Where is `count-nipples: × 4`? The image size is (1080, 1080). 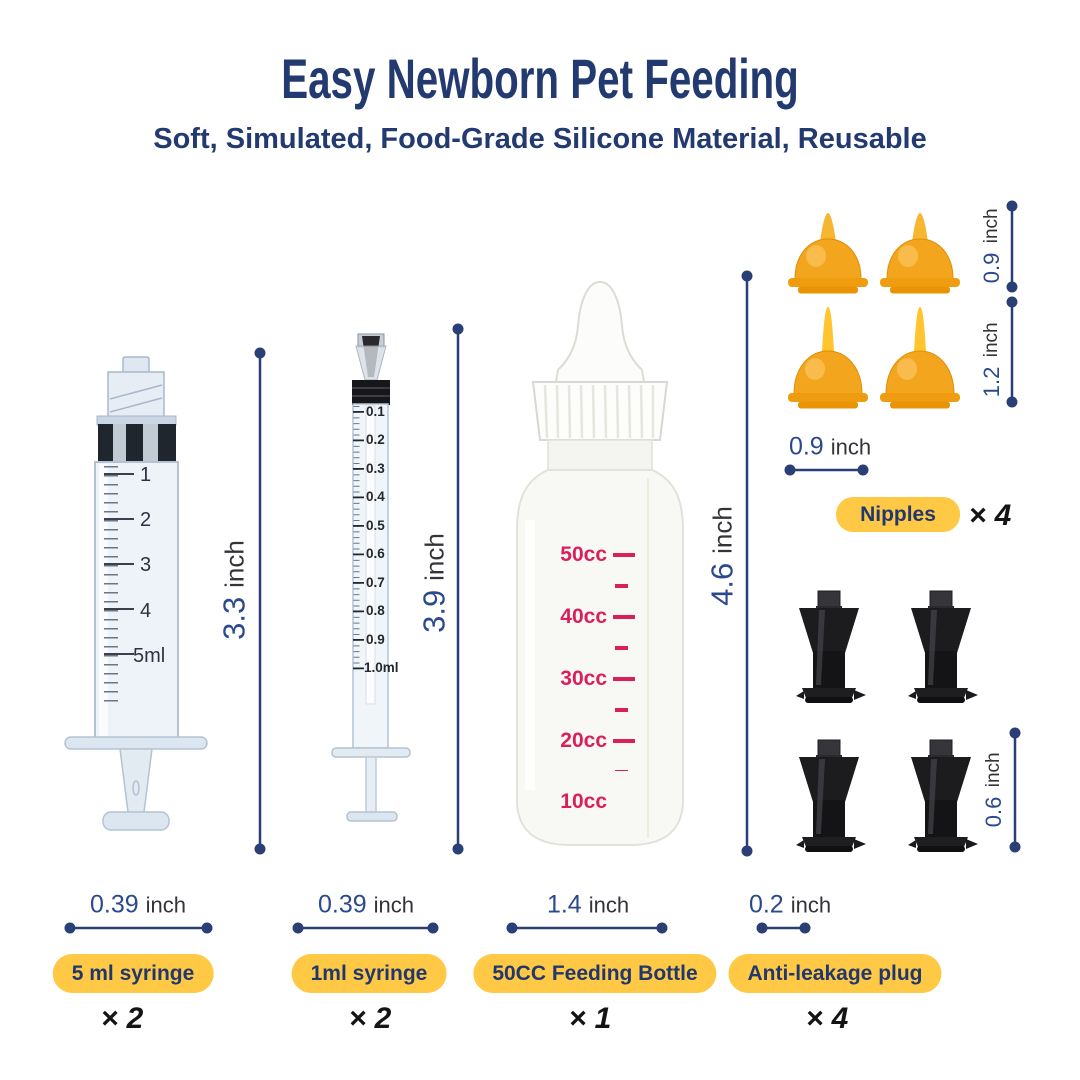 count-nipples: × 4 is located at coordinates (990, 515).